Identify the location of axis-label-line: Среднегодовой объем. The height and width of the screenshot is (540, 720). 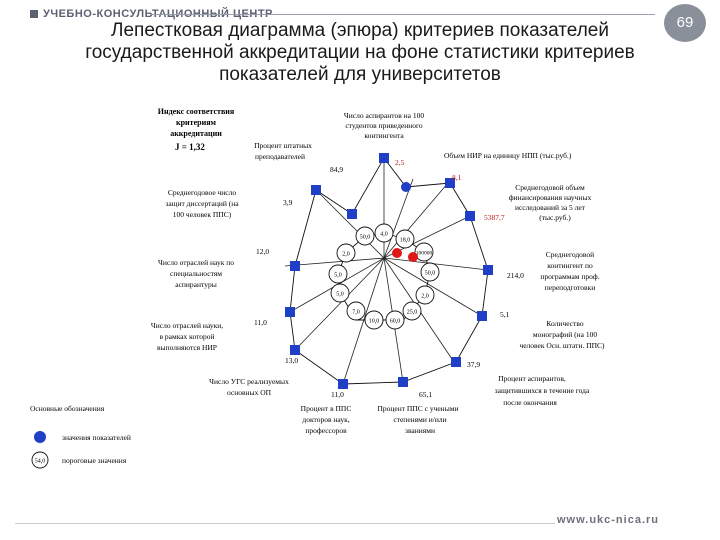
(550, 187).